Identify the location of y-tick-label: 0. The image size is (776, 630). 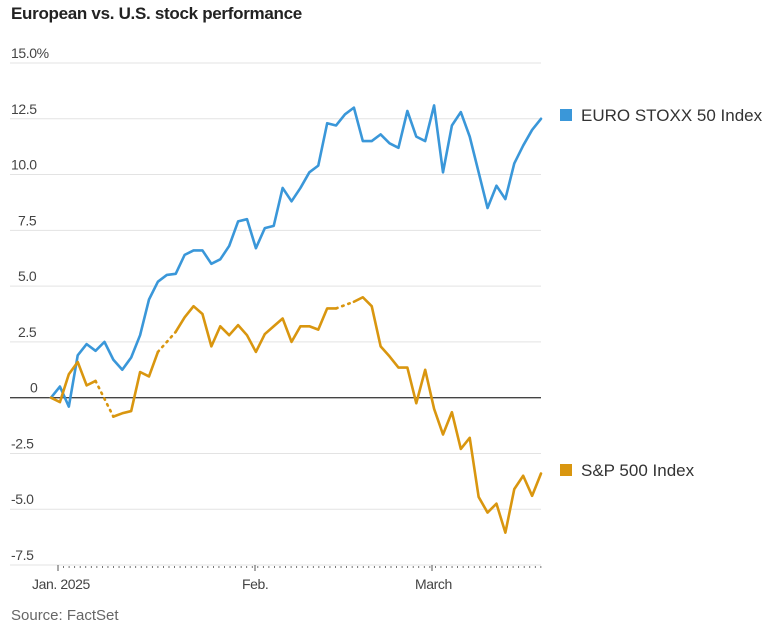
(34, 388).